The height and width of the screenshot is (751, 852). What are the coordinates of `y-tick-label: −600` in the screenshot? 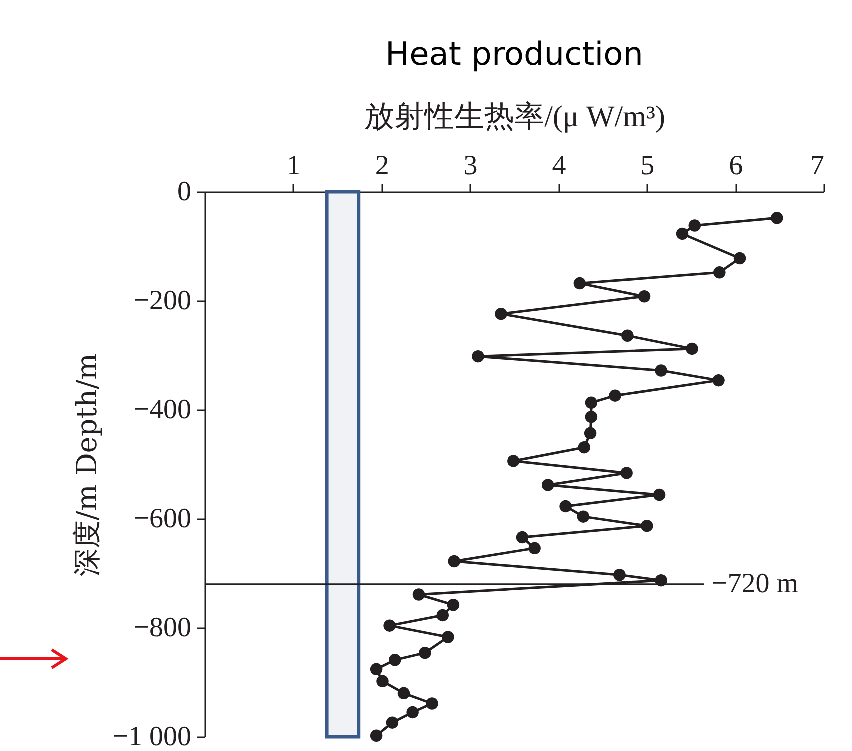 It's located at (163, 519).